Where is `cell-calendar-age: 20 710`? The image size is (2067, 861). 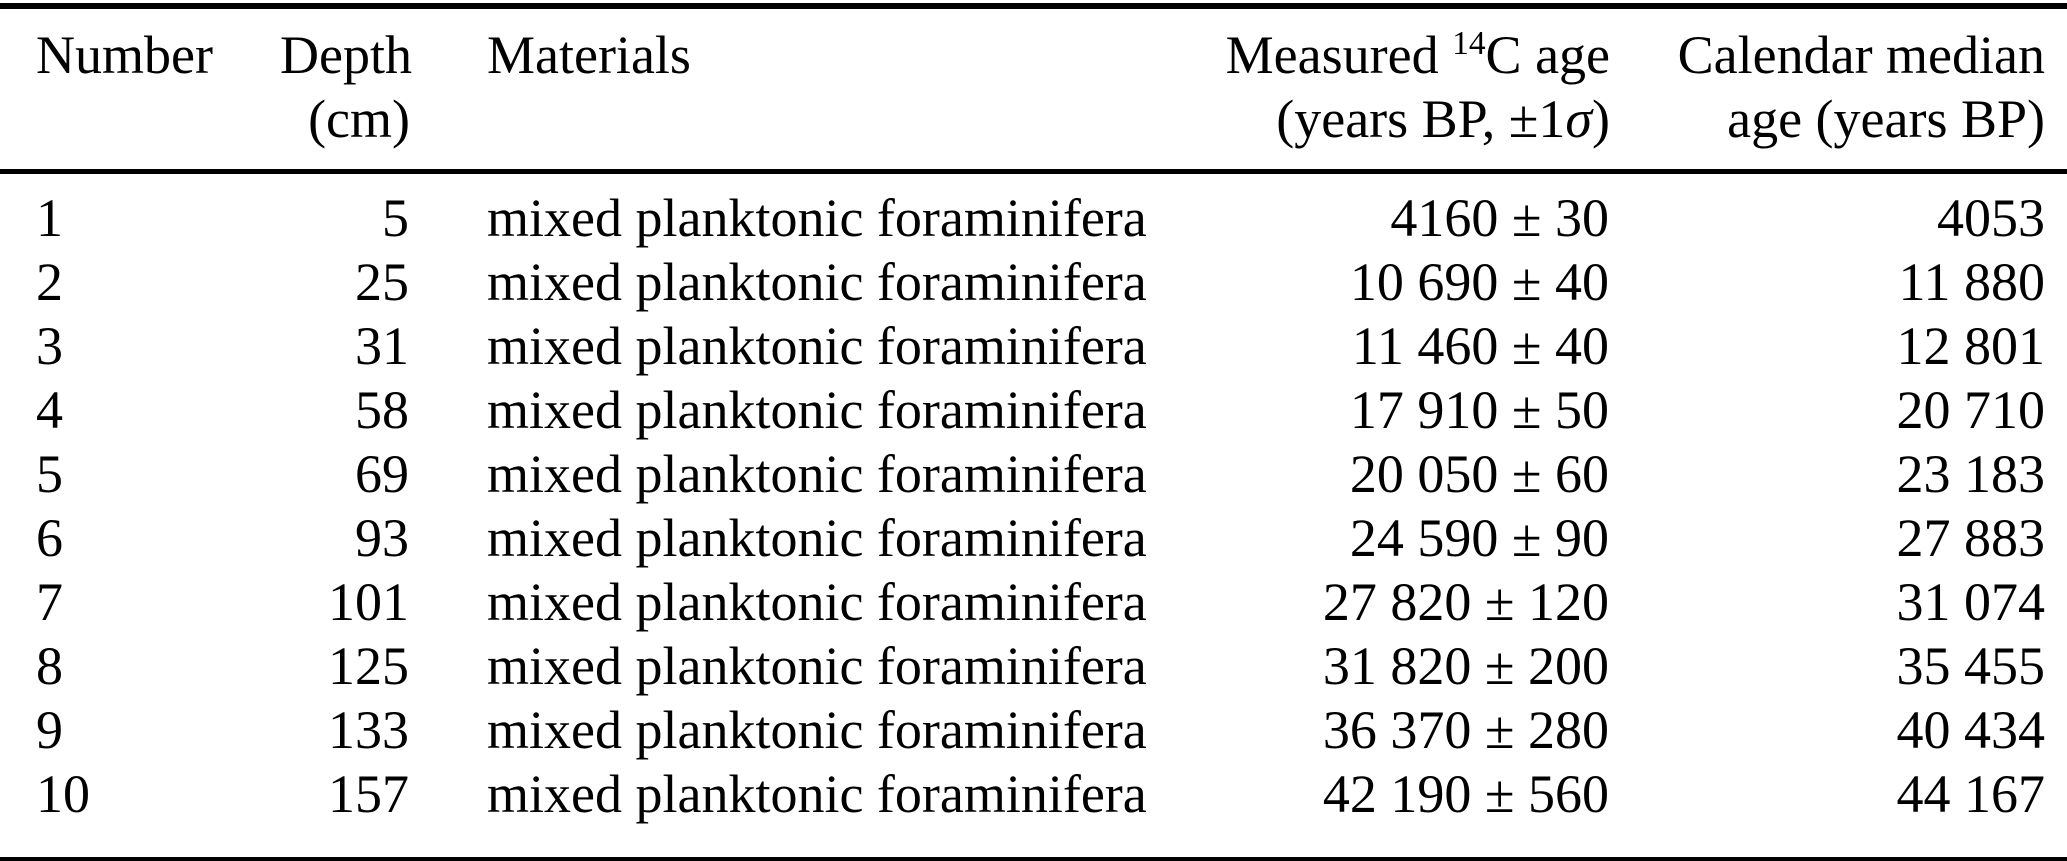 cell-calendar-age: 20 710 is located at coordinates (1971, 410).